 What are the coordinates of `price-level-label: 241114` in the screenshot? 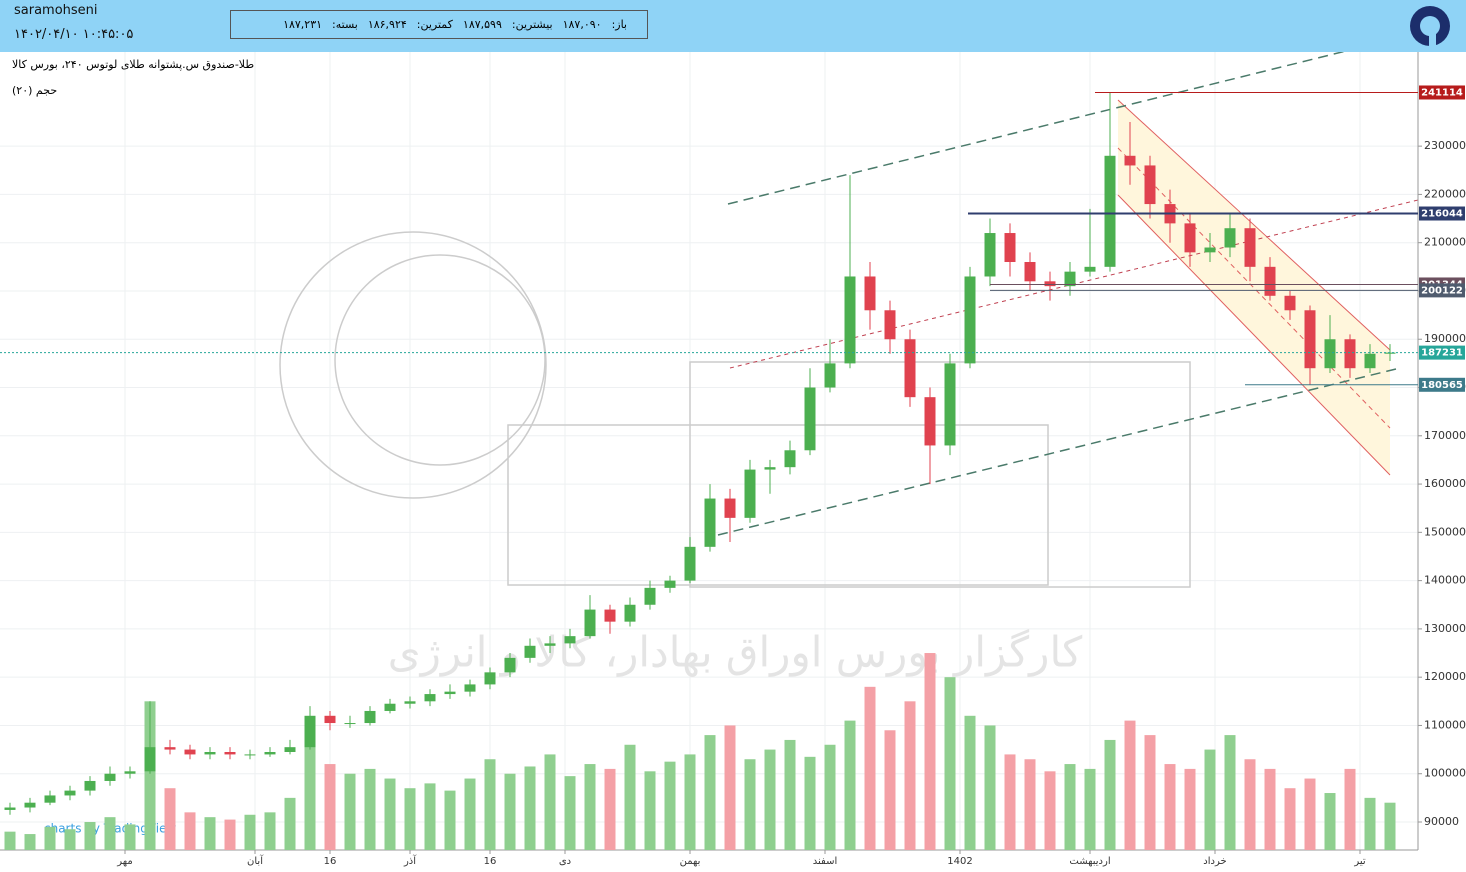 It's located at (1442, 92).